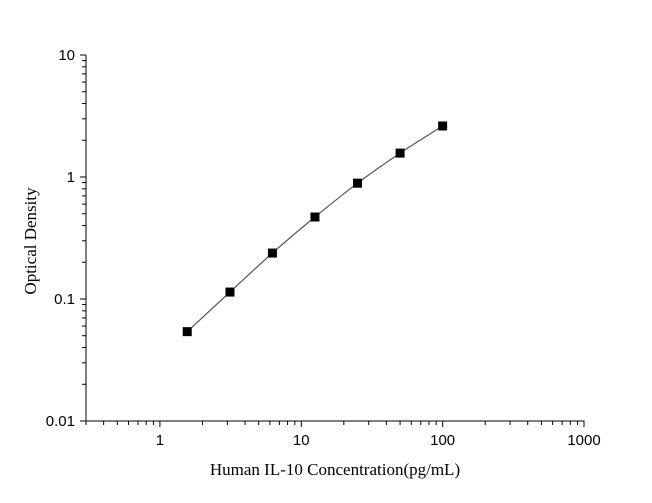 This screenshot has width=652, height=503. I want to click on x-tick-label: 100, so click(442, 440).